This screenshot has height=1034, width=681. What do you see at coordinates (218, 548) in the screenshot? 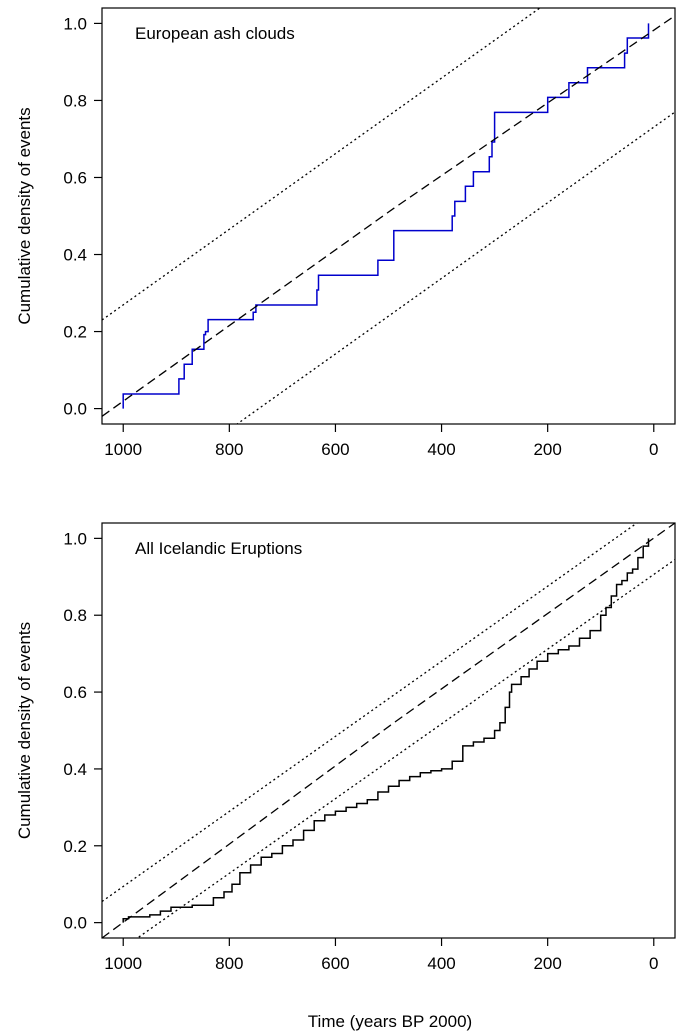
I see `panel-annotation: All Icelandic Eruptions` at bounding box center [218, 548].